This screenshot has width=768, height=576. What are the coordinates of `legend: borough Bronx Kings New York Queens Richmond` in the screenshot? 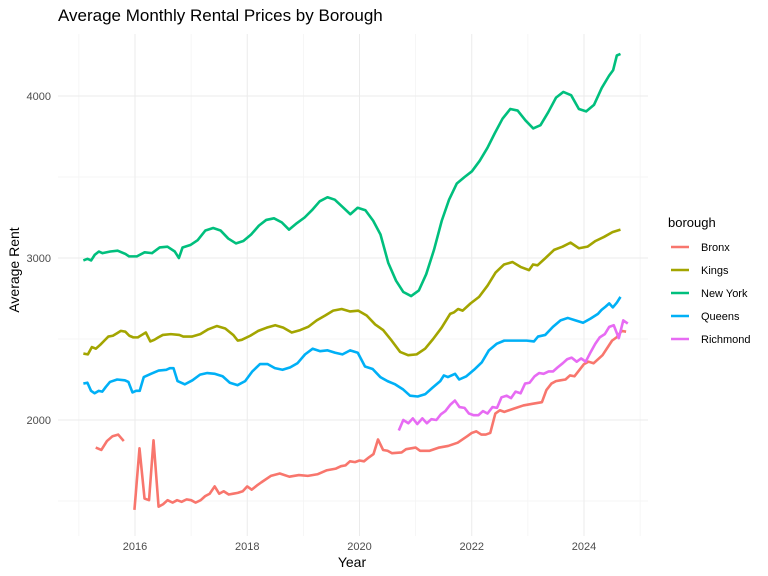 It's located at (709, 280).